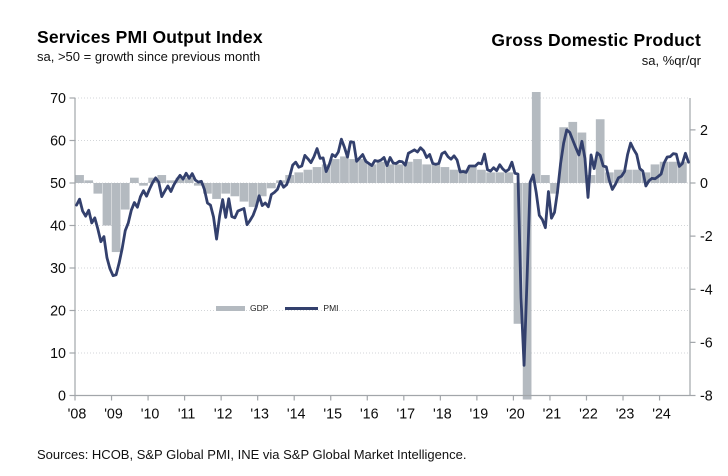 The width and height of the screenshot is (728, 476). Describe the element at coordinates (113, 415) in the screenshot. I see `svg-text: '09` at that location.